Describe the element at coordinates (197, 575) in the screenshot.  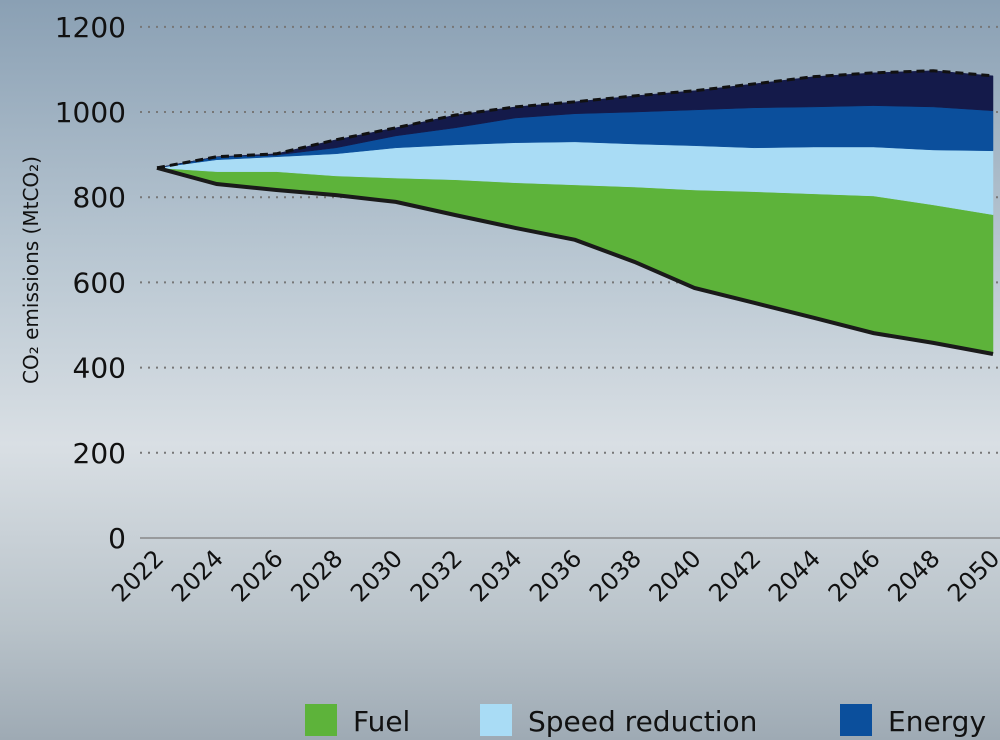
I see `x-tick-label: 2024` at that location.